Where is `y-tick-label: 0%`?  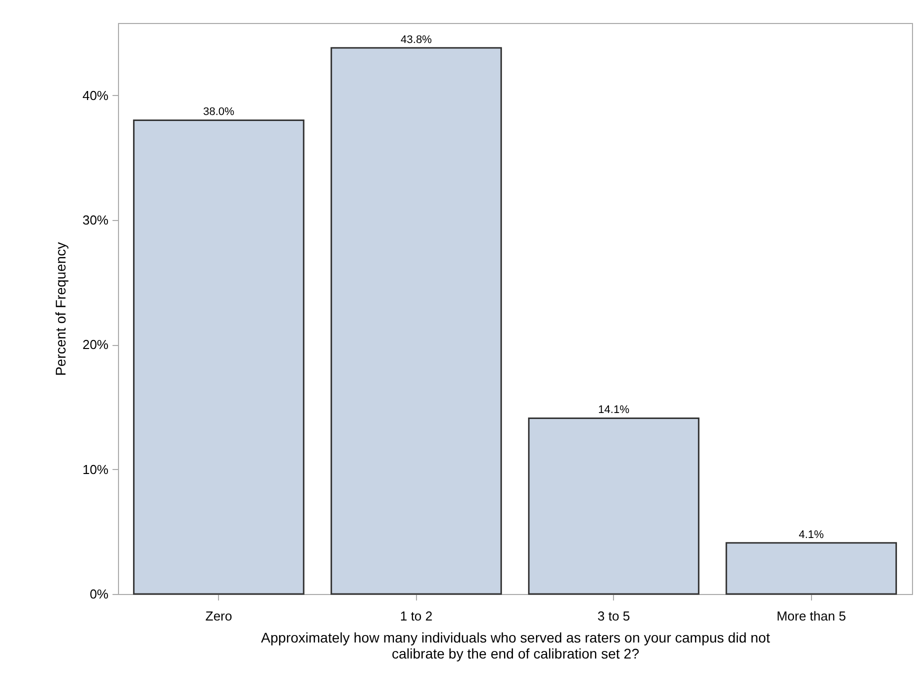 y-tick-label: 0% is located at coordinates (99, 594).